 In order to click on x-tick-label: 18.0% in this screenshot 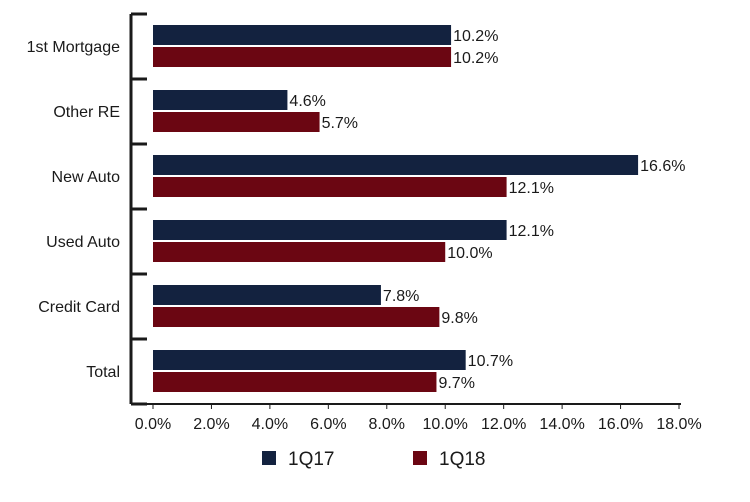, I will do `click(678, 424)`.